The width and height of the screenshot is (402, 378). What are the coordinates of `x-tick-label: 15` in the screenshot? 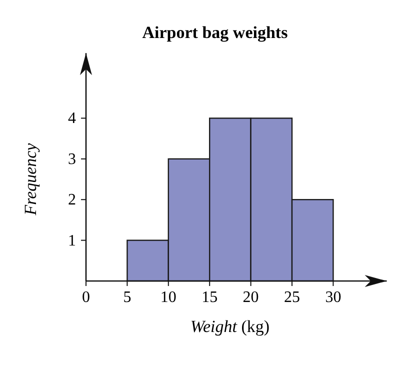 It's located at (210, 297).